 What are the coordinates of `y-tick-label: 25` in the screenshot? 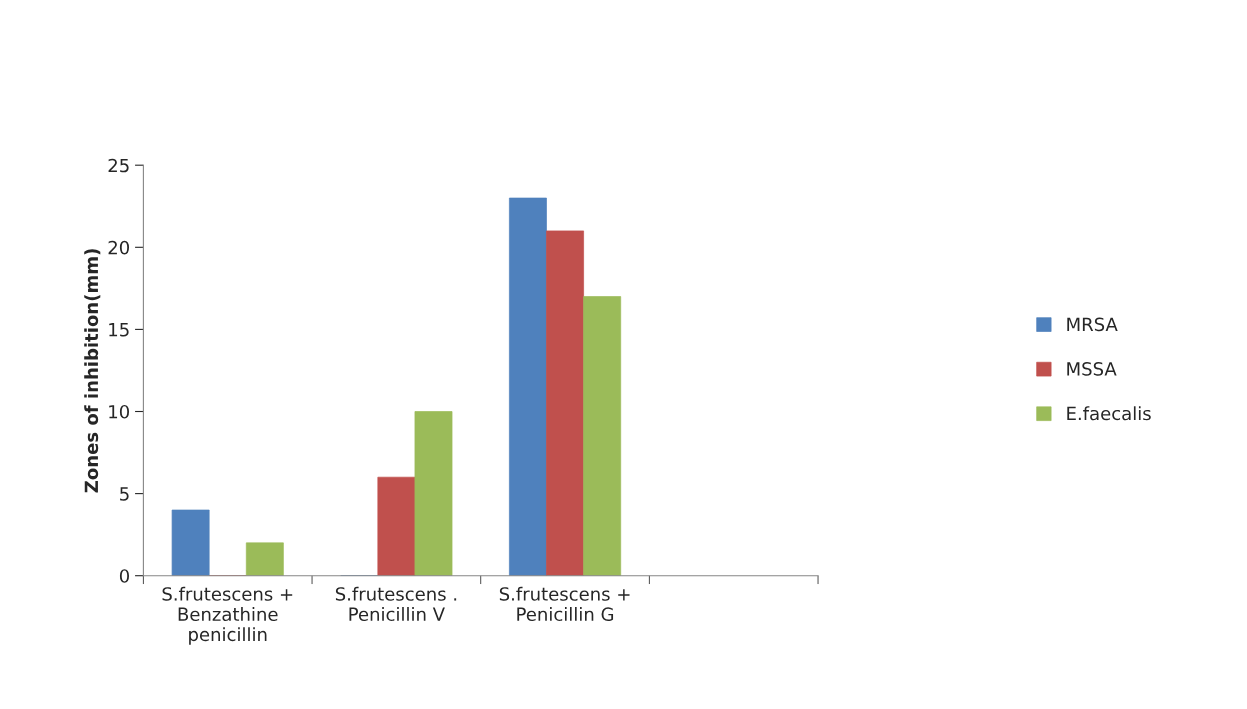 It's located at (118, 165).